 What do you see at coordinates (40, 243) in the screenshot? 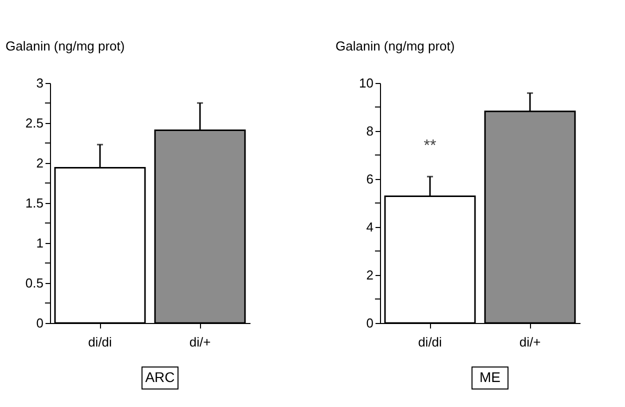
I see `y-tick-label: 1` at bounding box center [40, 243].